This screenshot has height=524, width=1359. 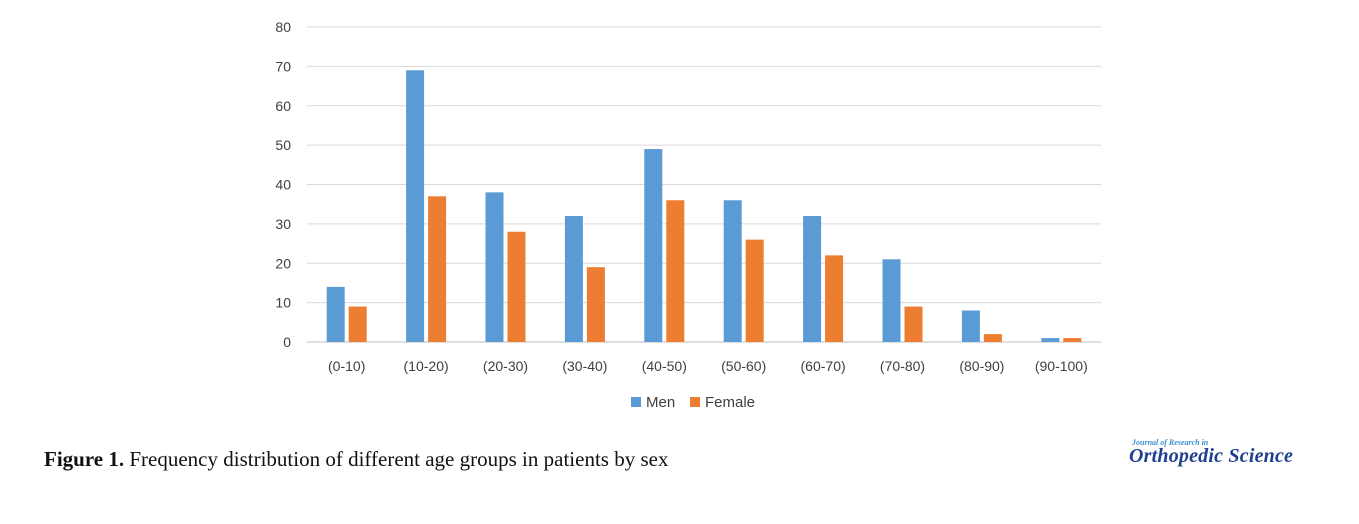 I want to click on x-tick-label: (0-10), so click(x=346, y=366).